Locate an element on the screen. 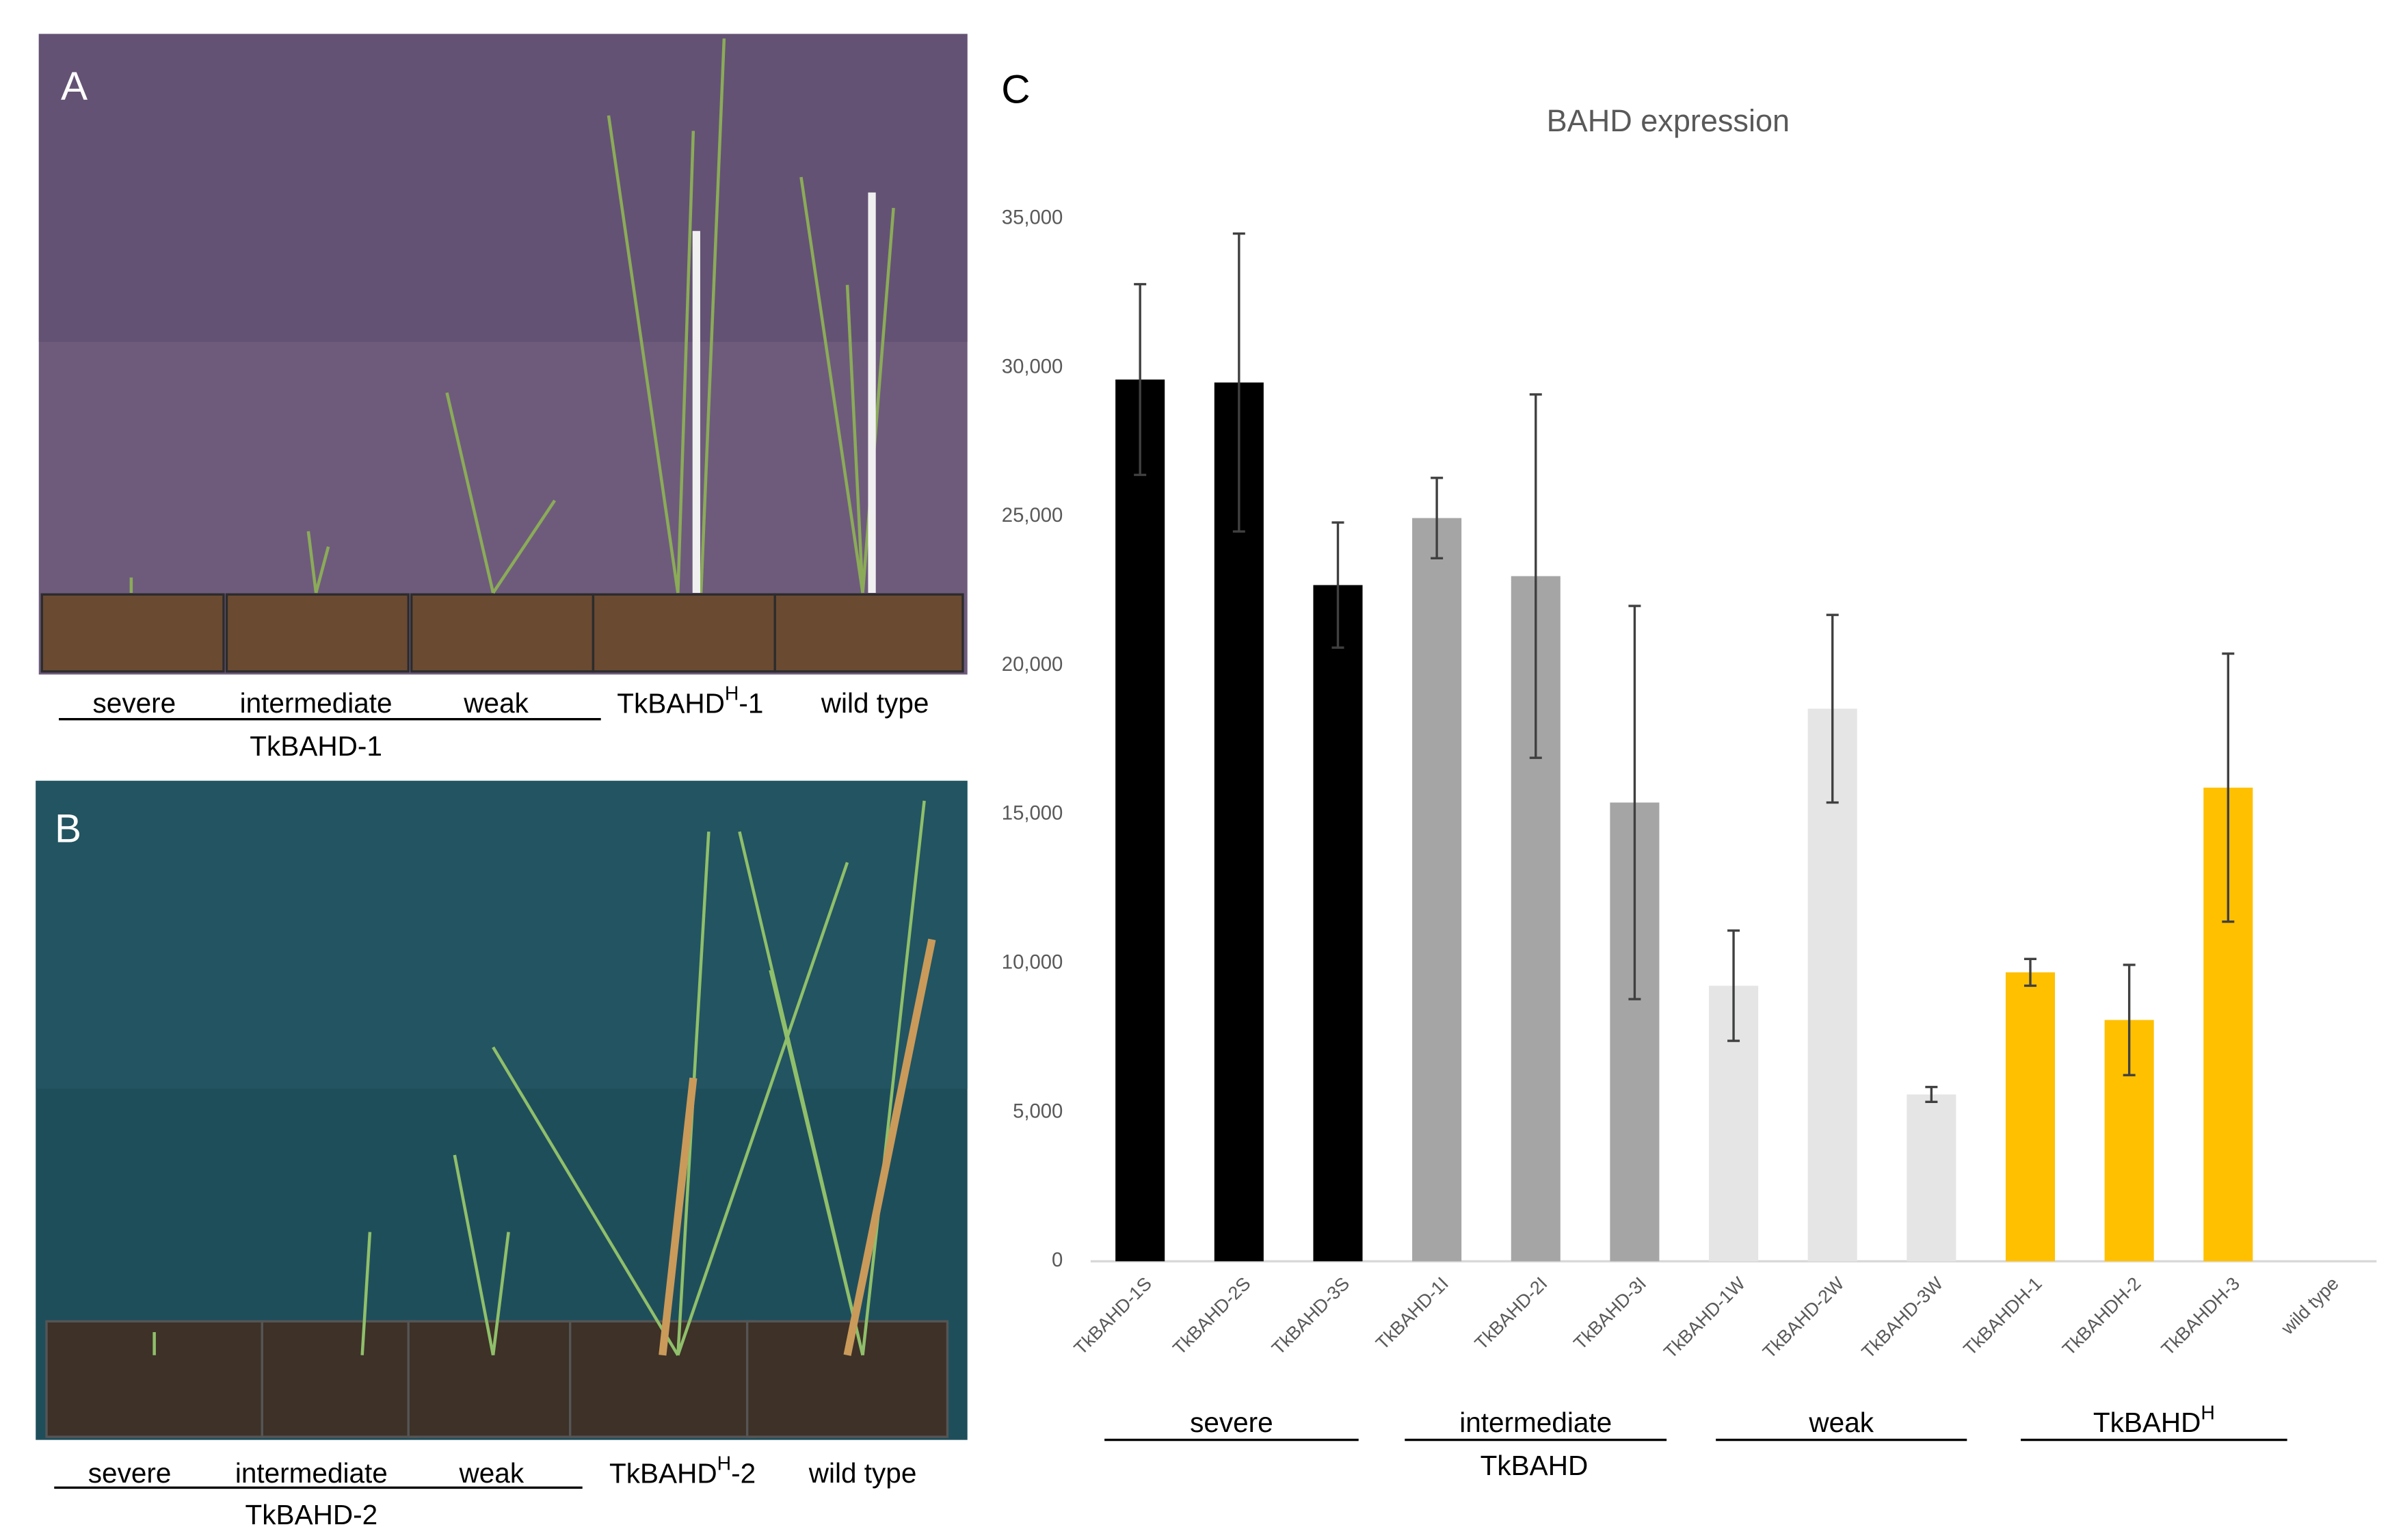 The height and width of the screenshot is (1540, 2403). y-tick-label: 5,000 is located at coordinates (1038, 1111).